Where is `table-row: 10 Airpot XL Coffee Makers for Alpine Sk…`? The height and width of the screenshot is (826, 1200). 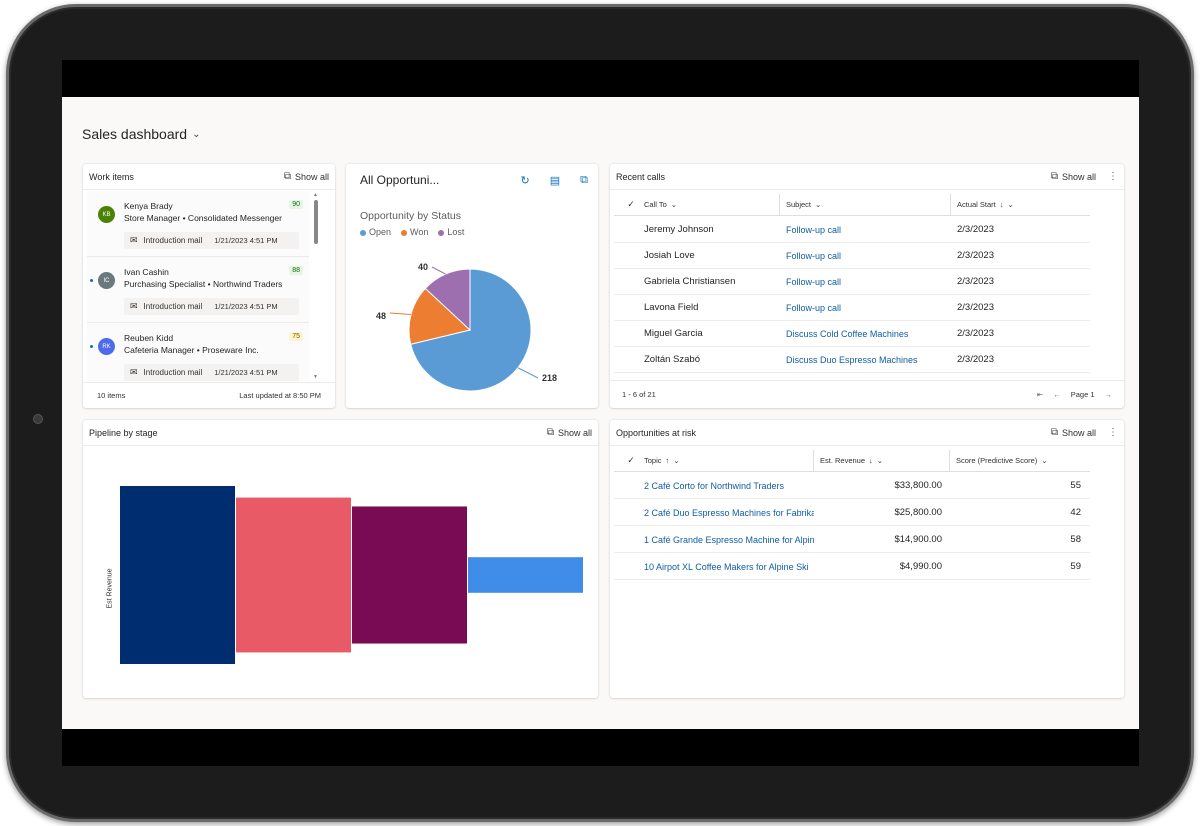
table-row: 10 Airpot XL Coffee Makers for Alpine Sk… is located at coordinates (852, 567).